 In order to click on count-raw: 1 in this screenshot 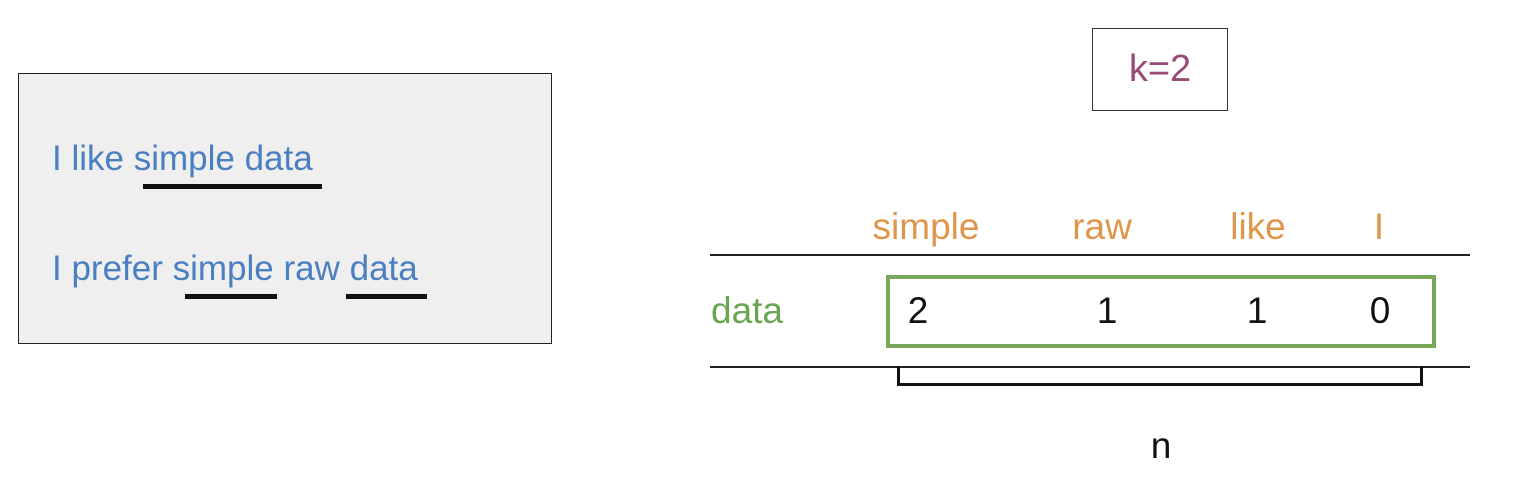, I will do `click(1107, 310)`.